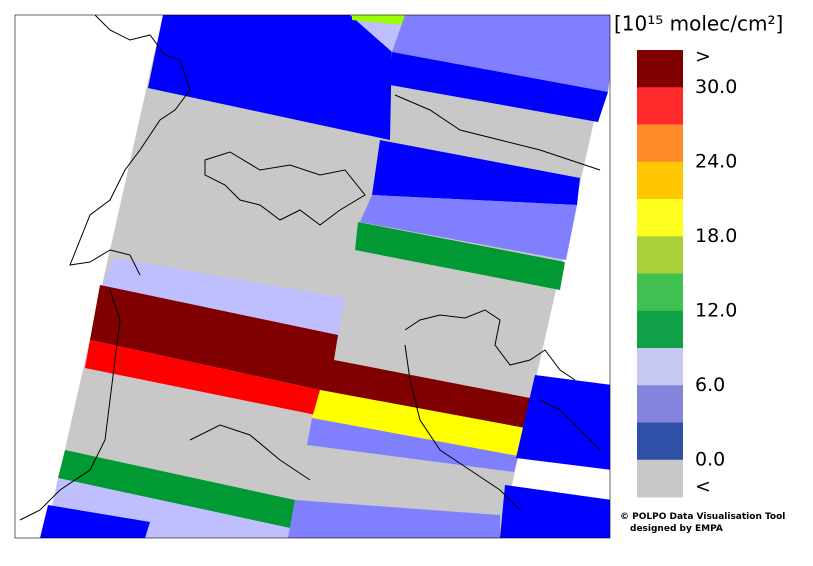 The height and width of the screenshot is (566, 813). I want to click on legend-label: >, so click(703, 57).